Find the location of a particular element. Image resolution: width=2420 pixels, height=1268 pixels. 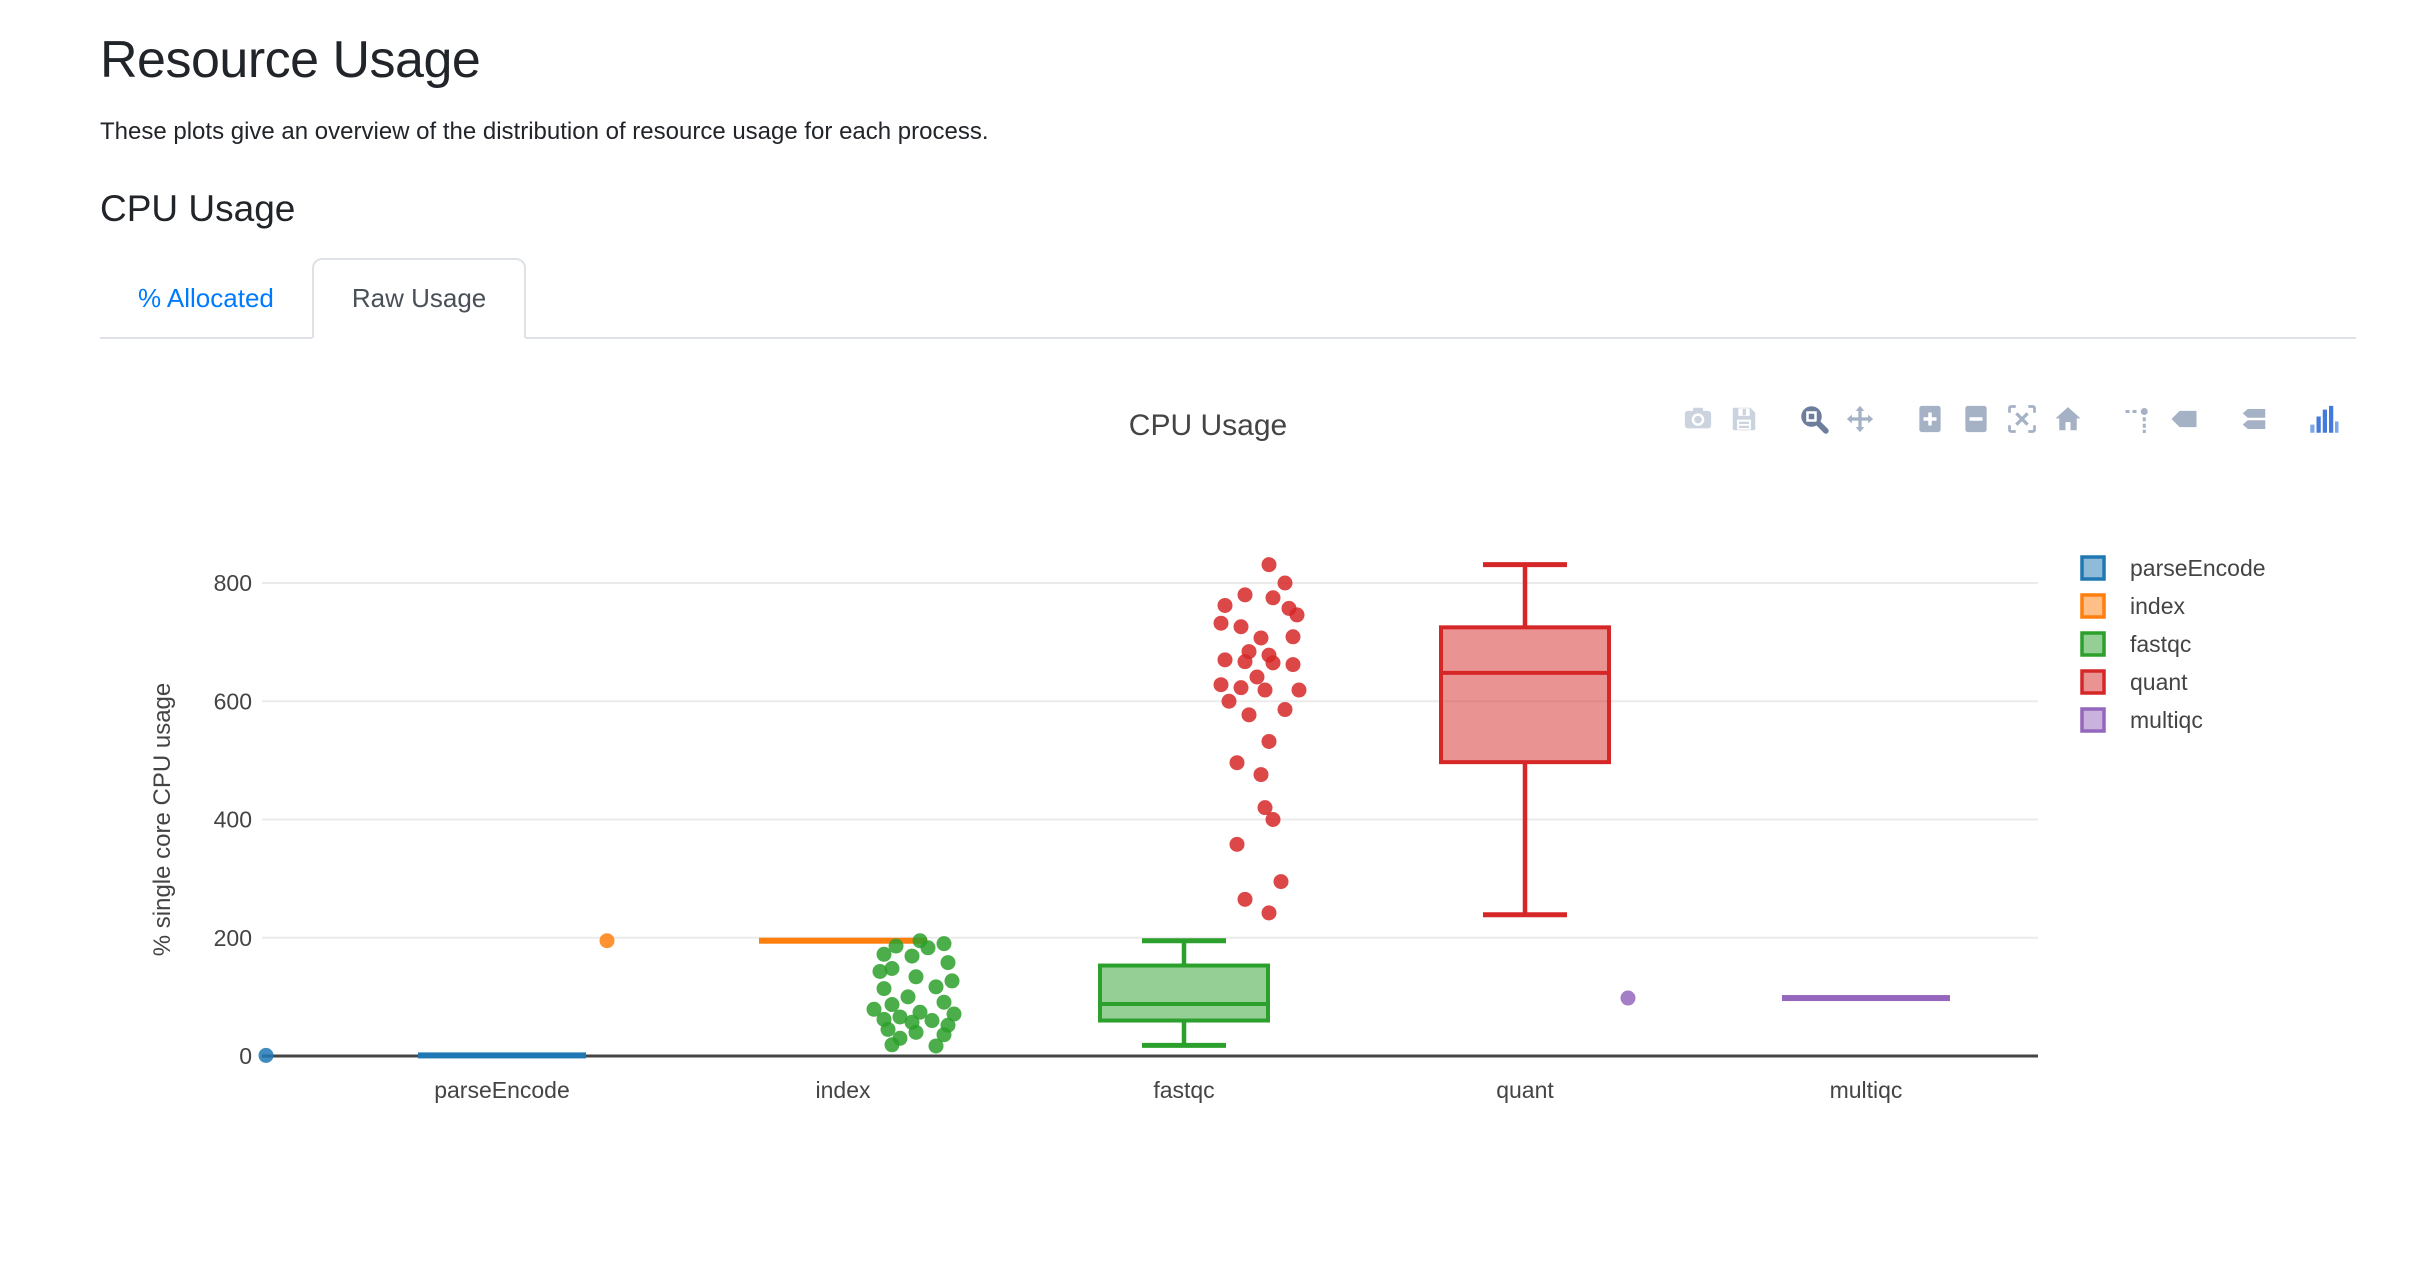

tab-raw-usage: Raw Usage is located at coordinates (419, 298).